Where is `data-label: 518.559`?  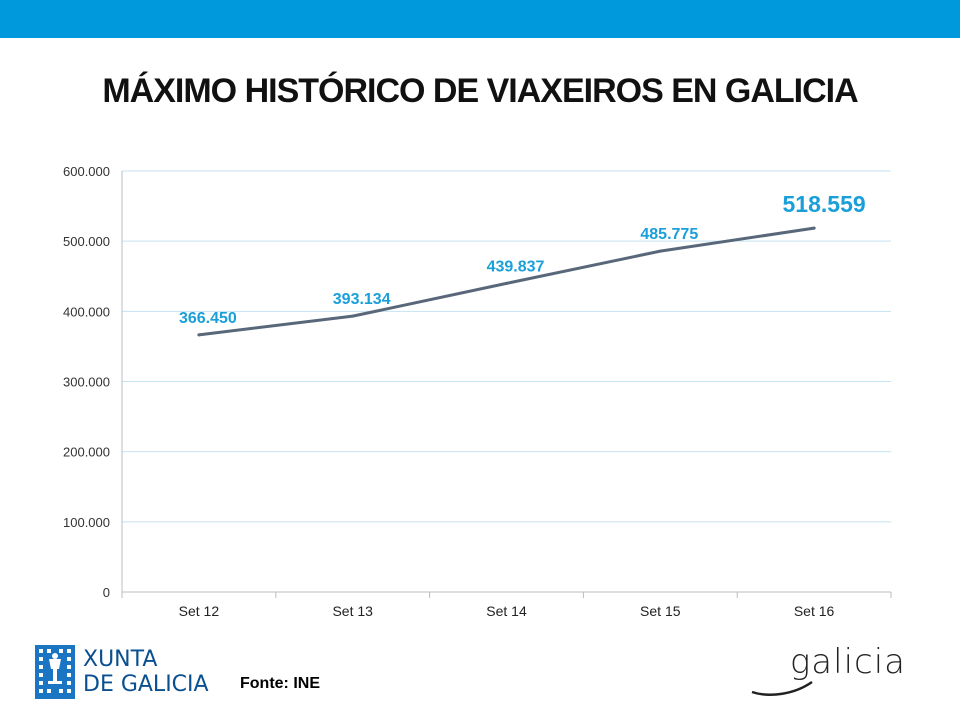 data-label: 518.559 is located at coordinates (824, 204).